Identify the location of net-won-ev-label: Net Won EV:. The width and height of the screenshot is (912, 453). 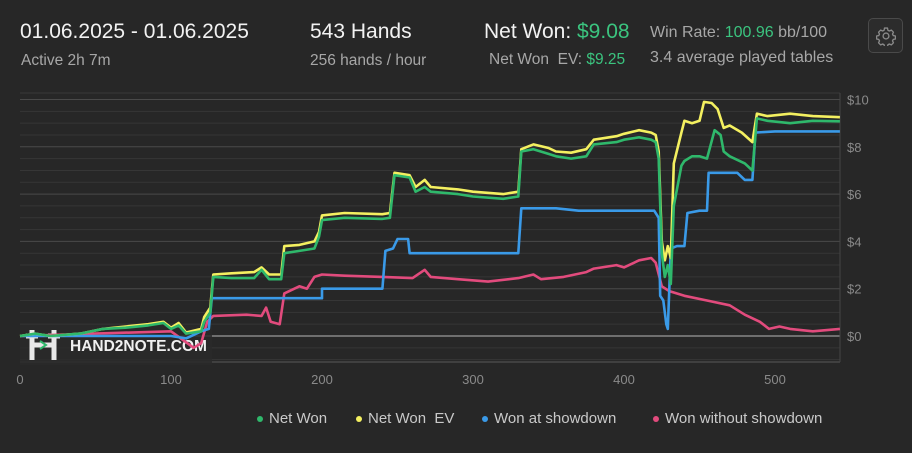
(536, 59).